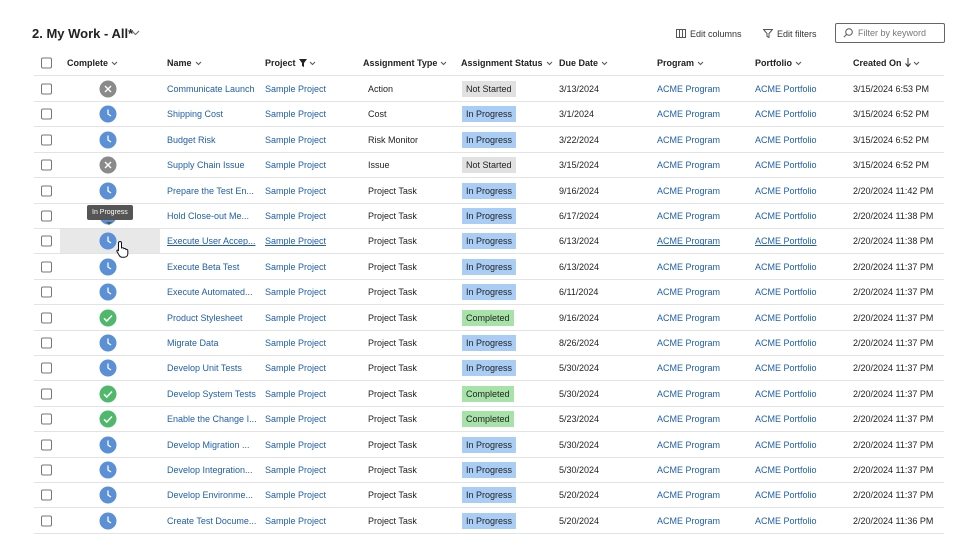  Describe the element at coordinates (88, 63) in the screenshot. I see `column-header: Complete` at that location.